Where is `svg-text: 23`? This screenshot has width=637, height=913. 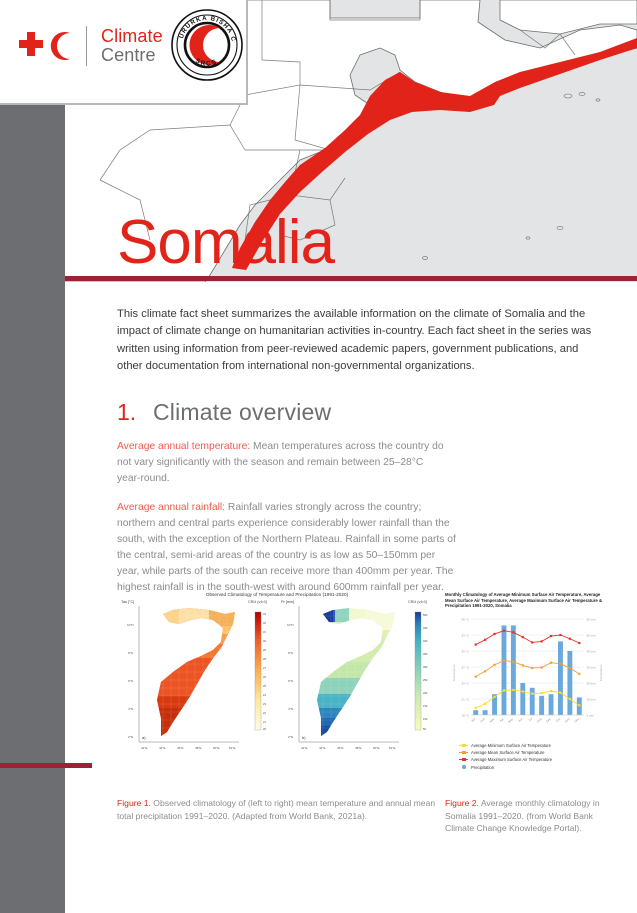
svg-text: 23 is located at coordinates (264, 704).